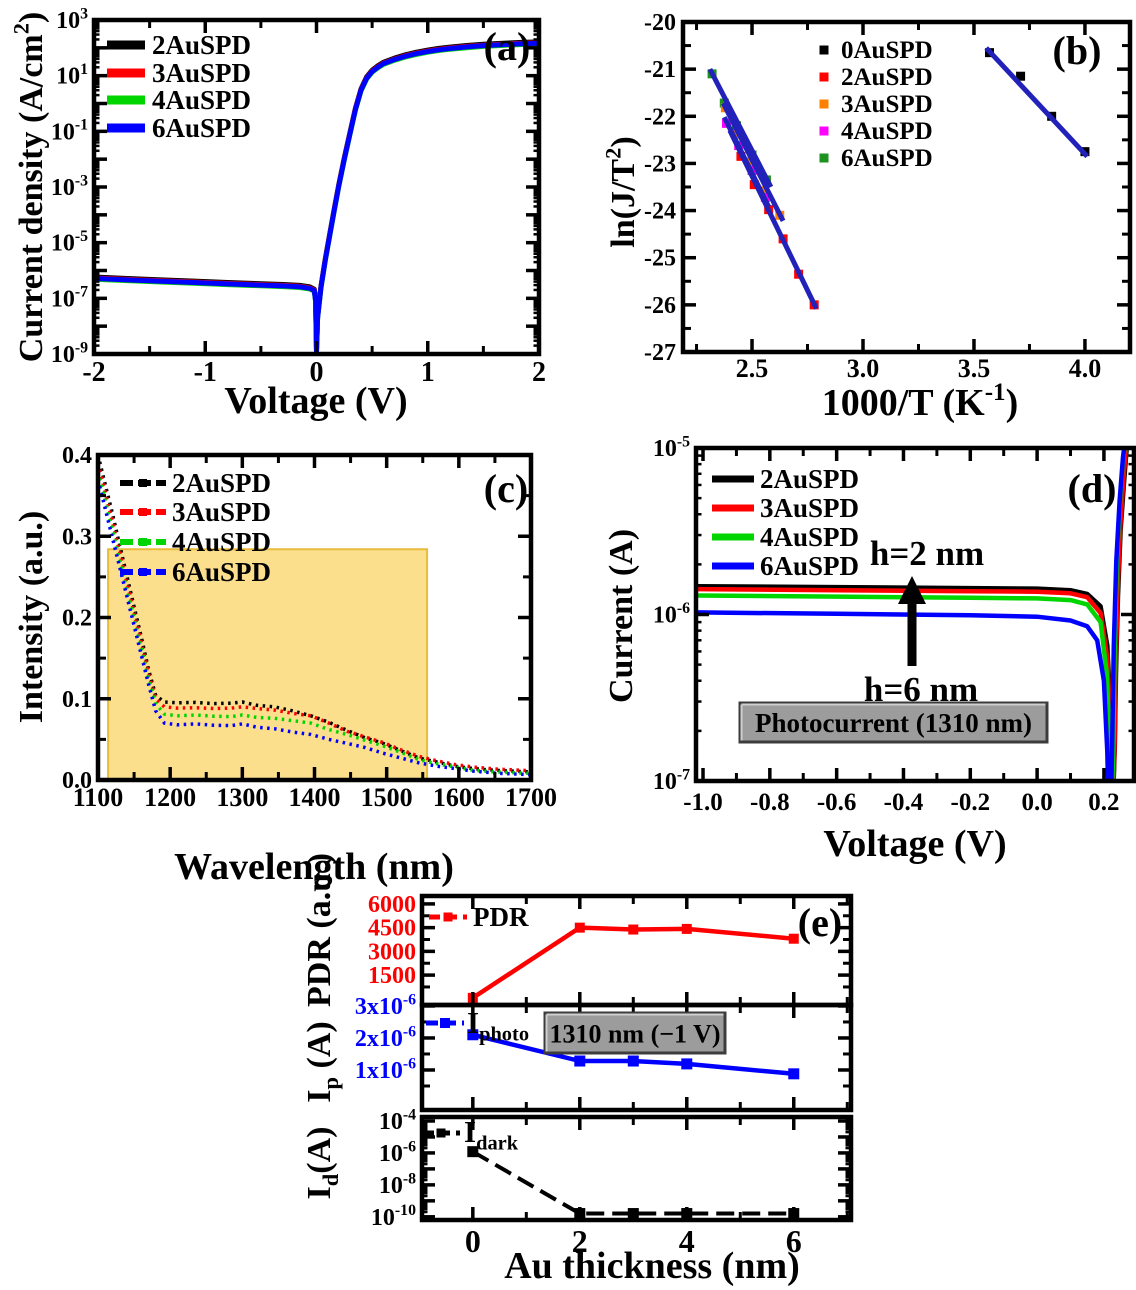 The width and height of the screenshot is (1136, 1290). What do you see at coordinates (397, 1152) in the screenshot?
I see `y-tick-label: 10⁻⁶` at bounding box center [397, 1152].